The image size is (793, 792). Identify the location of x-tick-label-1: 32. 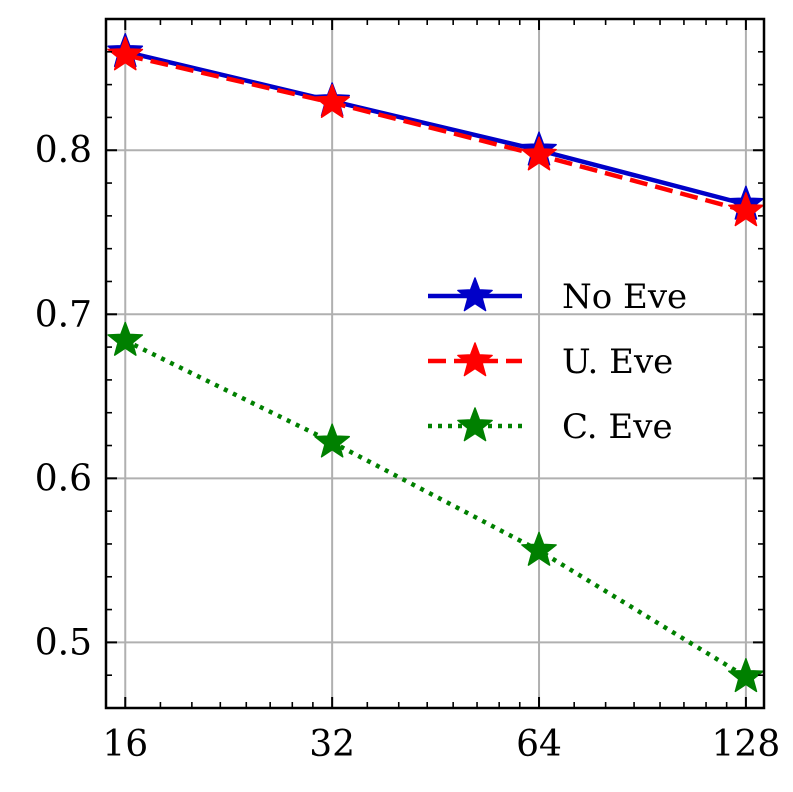
(332, 744).